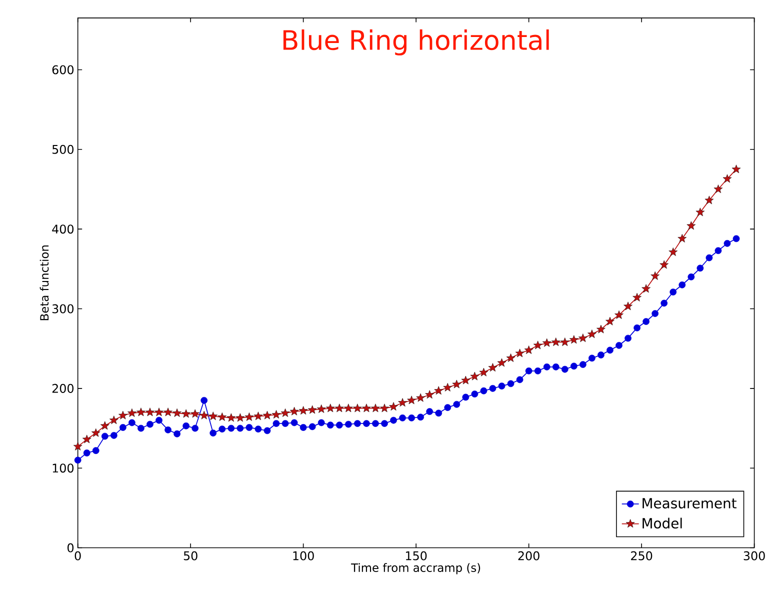  I want to click on chart-title: Blue Ring horizontal, so click(416, 43).